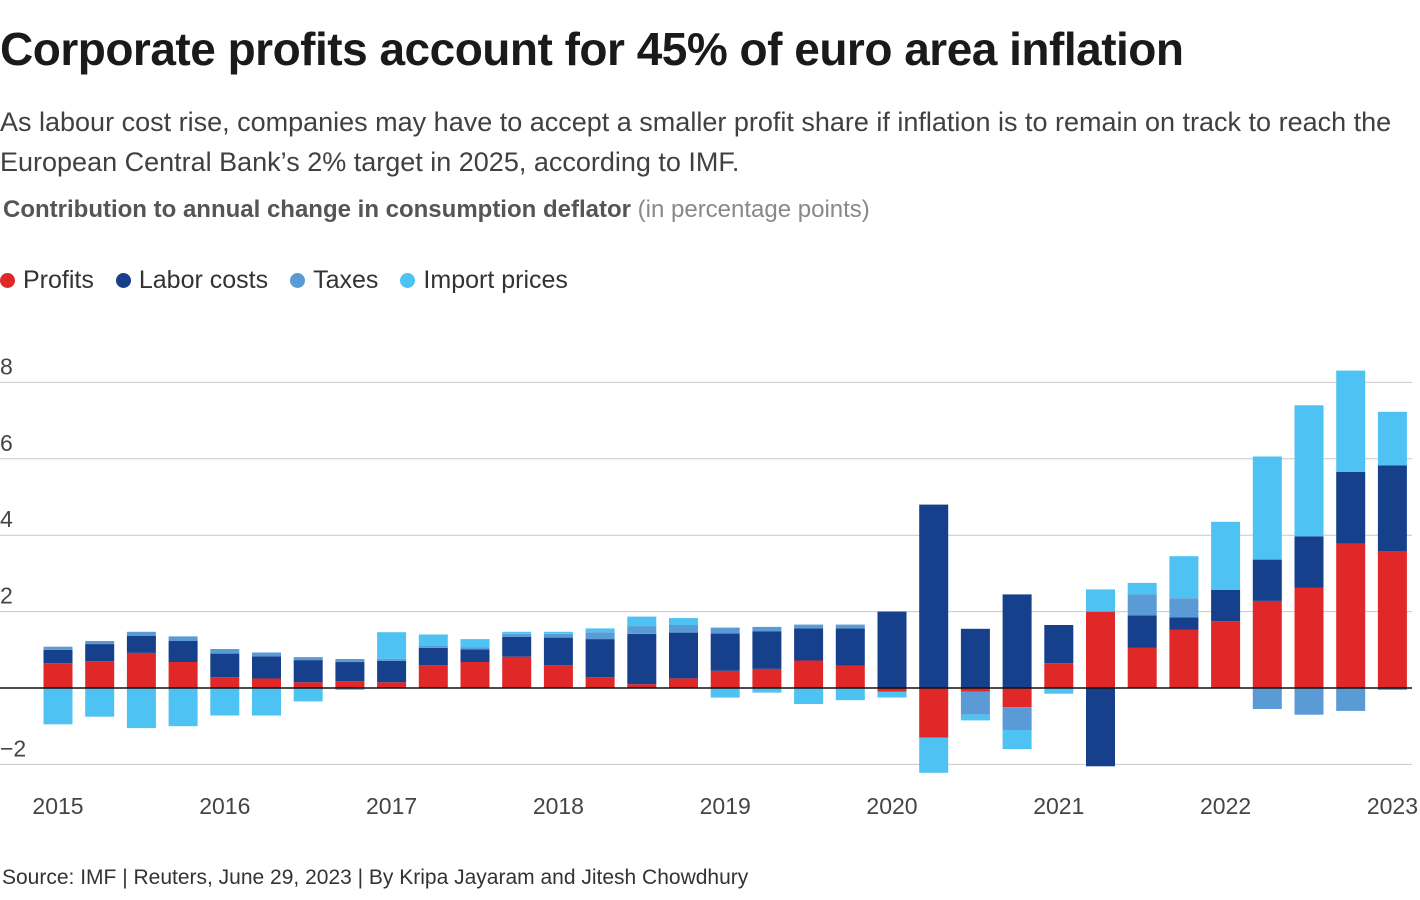 The image size is (1420, 900). Describe the element at coordinates (408, 280) in the screenshot. I see `legend-dot-import-prices` at that location.